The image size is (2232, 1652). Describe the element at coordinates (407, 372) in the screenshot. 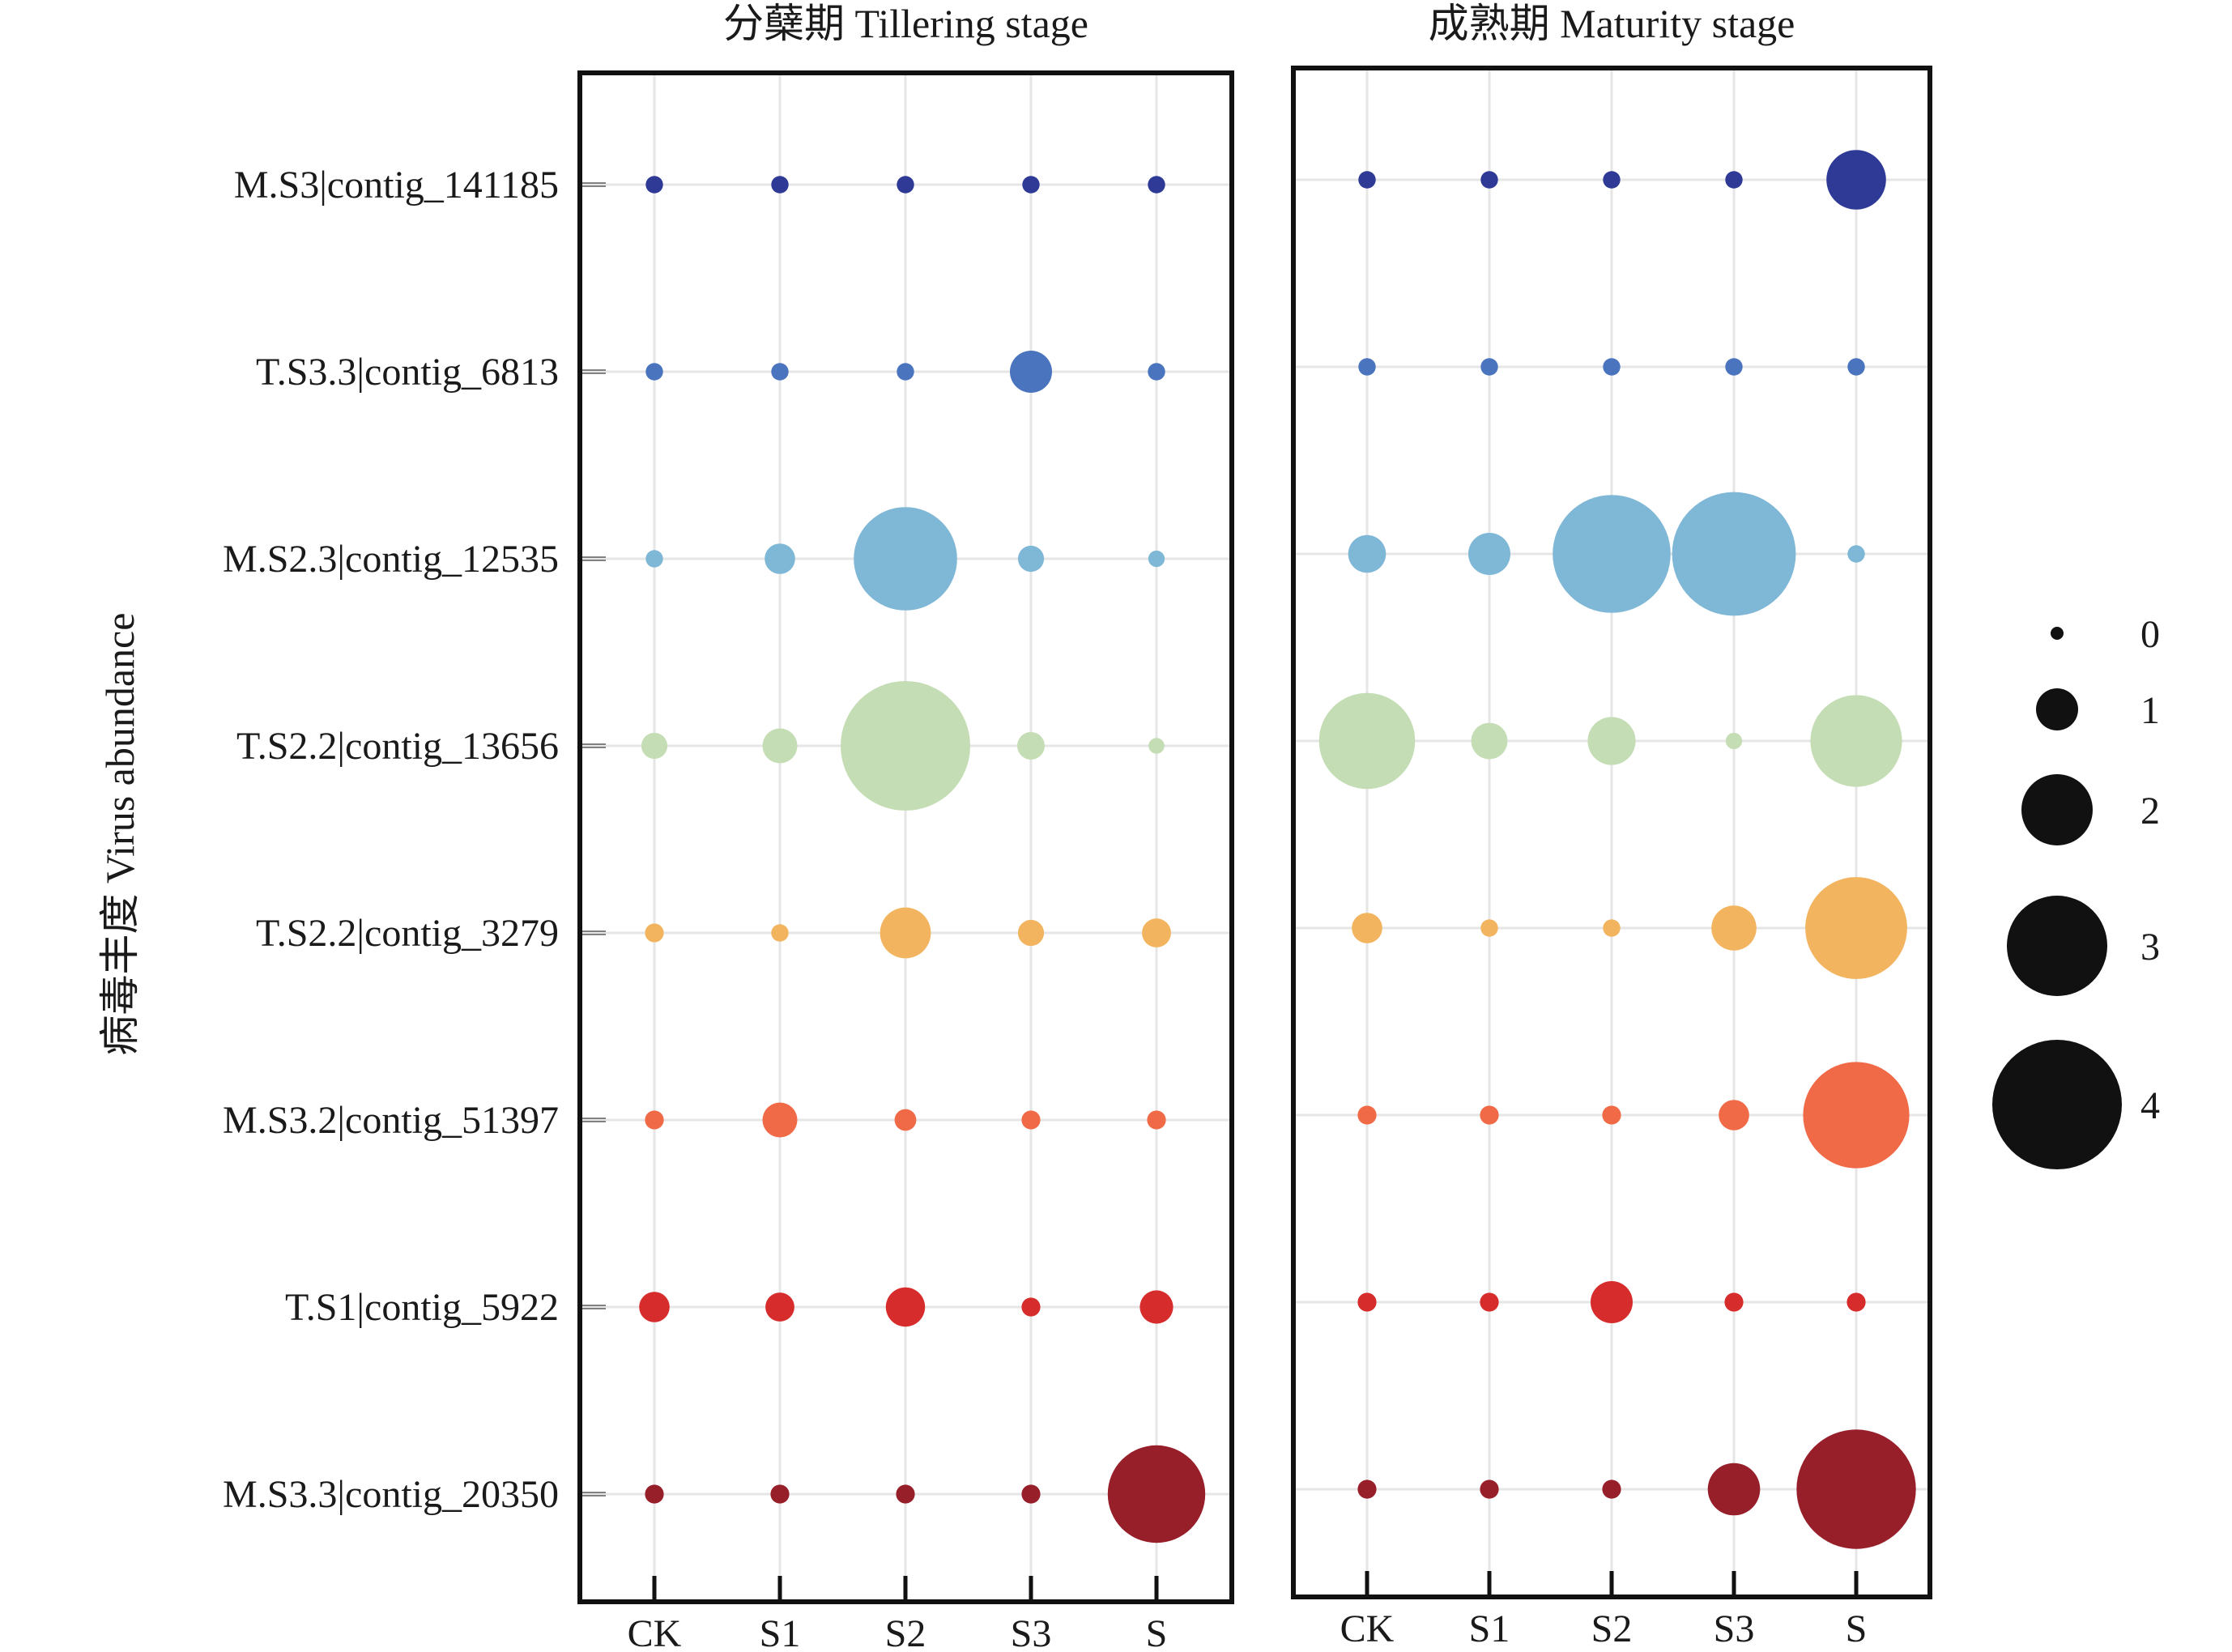

I see `row-label: T.S3.3|contig_6813` at that location.